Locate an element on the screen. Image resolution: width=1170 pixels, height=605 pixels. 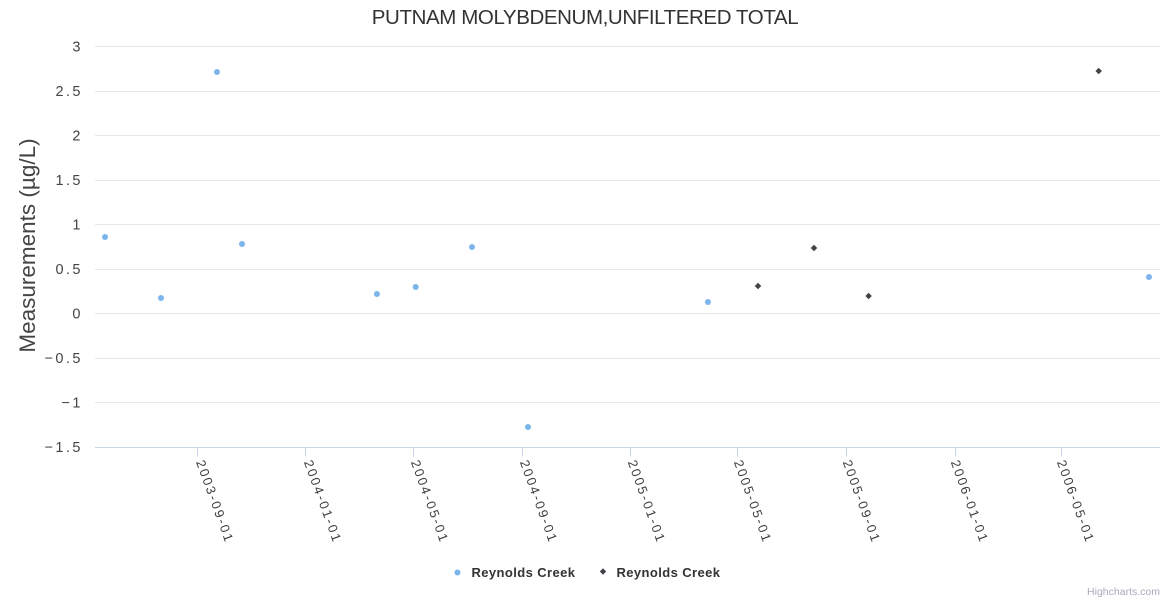
svg-text:PUTNAM MOLYBDENUM,UNFILTERED T: PUTNAM MOLYBDENUM,UNFILTERED TOTAL is located at coordinates (585, 17).